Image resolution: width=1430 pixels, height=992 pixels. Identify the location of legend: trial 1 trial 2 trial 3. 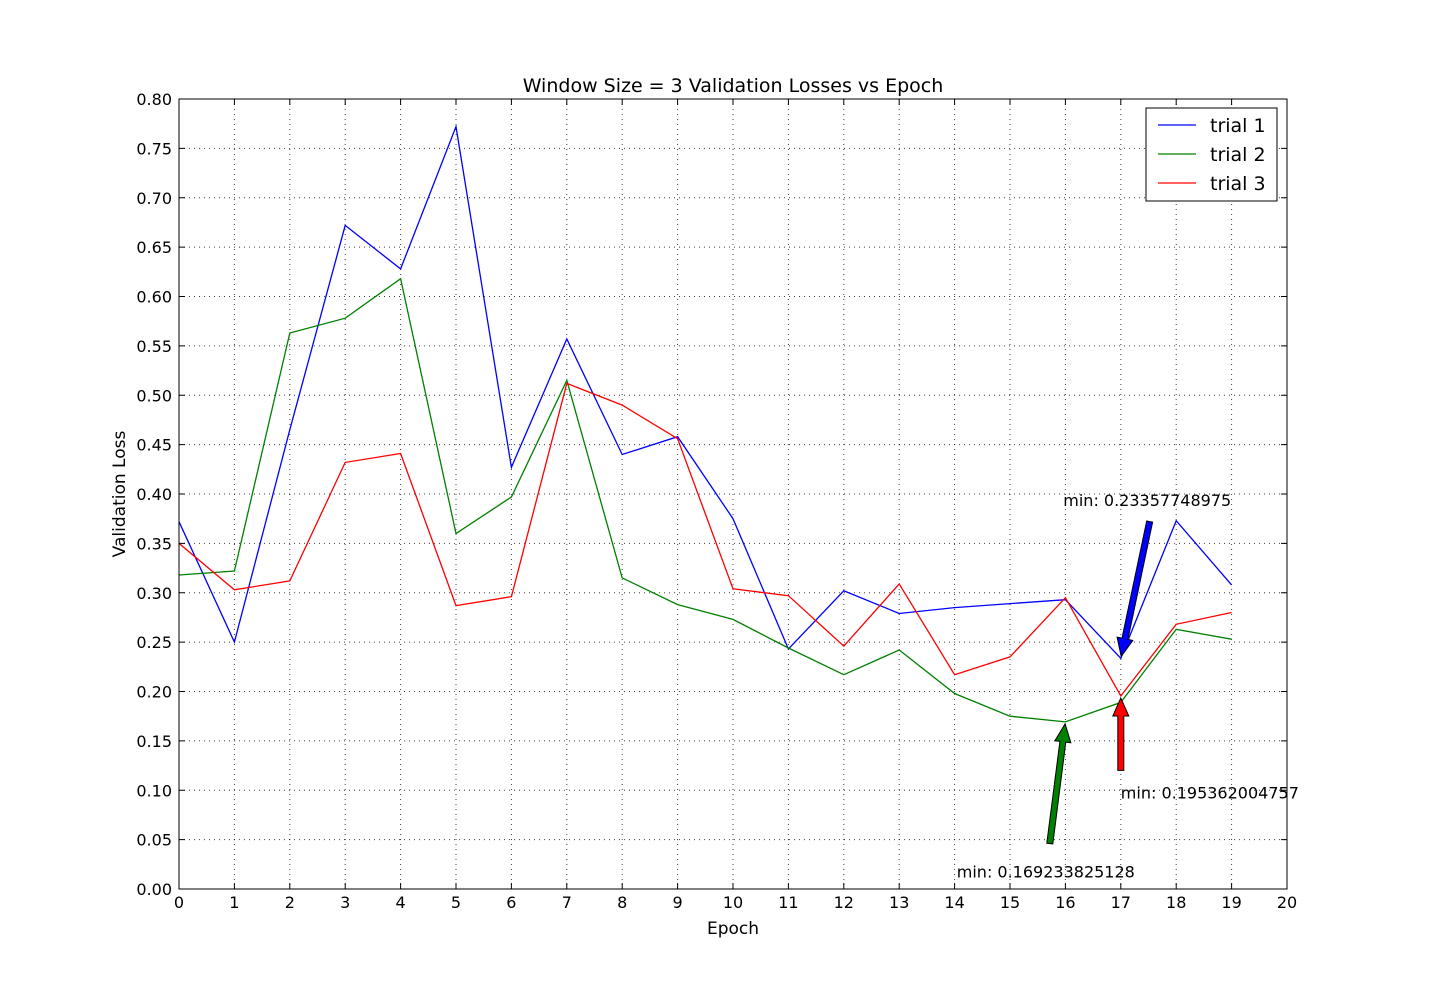
(1211, 154).